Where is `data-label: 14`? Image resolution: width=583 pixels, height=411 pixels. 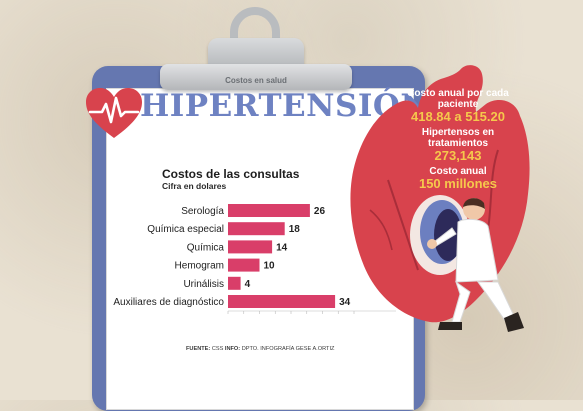
data-label: 14 is located at coordinates (282, 247).